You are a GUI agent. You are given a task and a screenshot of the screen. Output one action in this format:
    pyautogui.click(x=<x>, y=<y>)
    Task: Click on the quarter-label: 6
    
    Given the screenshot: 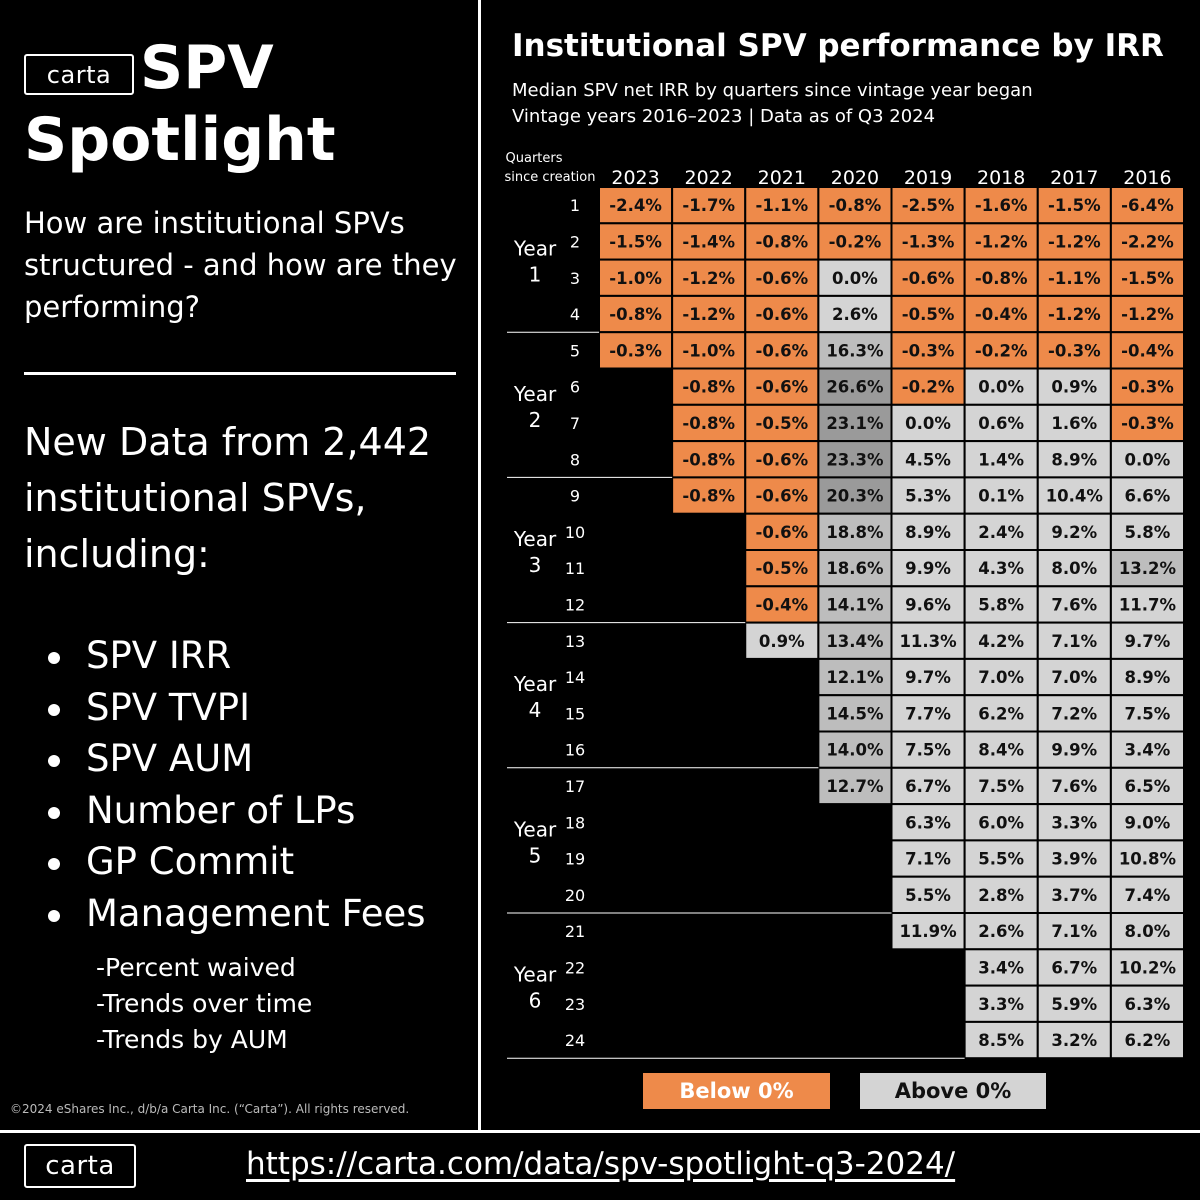 What is the action you would take?
    pyautogui.click(x=575, y=387)
    